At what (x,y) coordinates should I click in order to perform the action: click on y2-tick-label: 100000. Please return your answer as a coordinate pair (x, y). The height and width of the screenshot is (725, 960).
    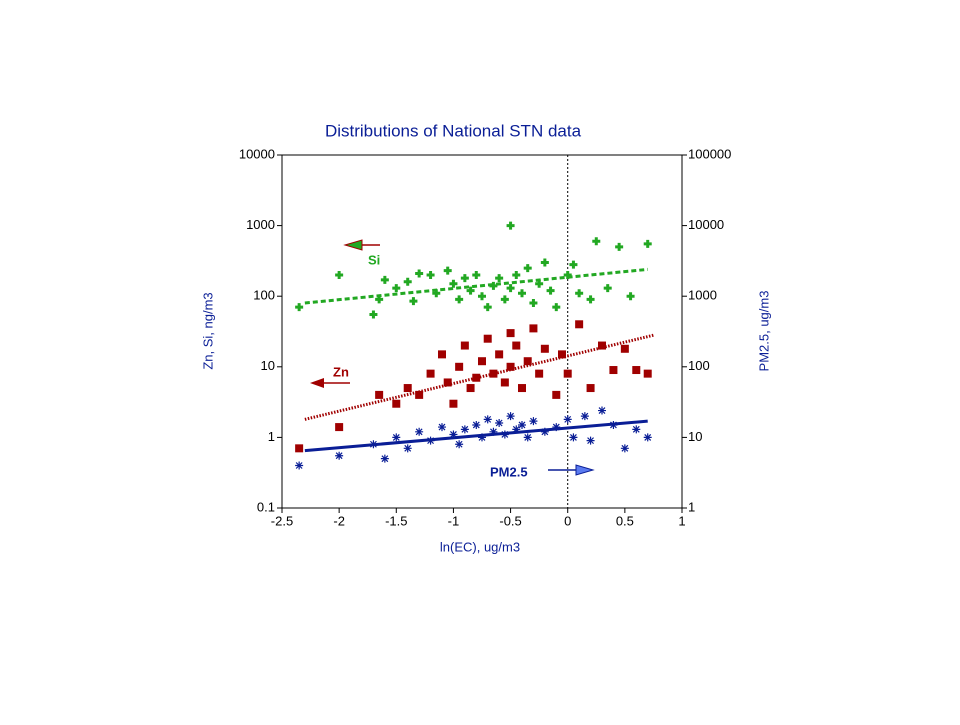
    Looking at the image, I should click on (709, 153).